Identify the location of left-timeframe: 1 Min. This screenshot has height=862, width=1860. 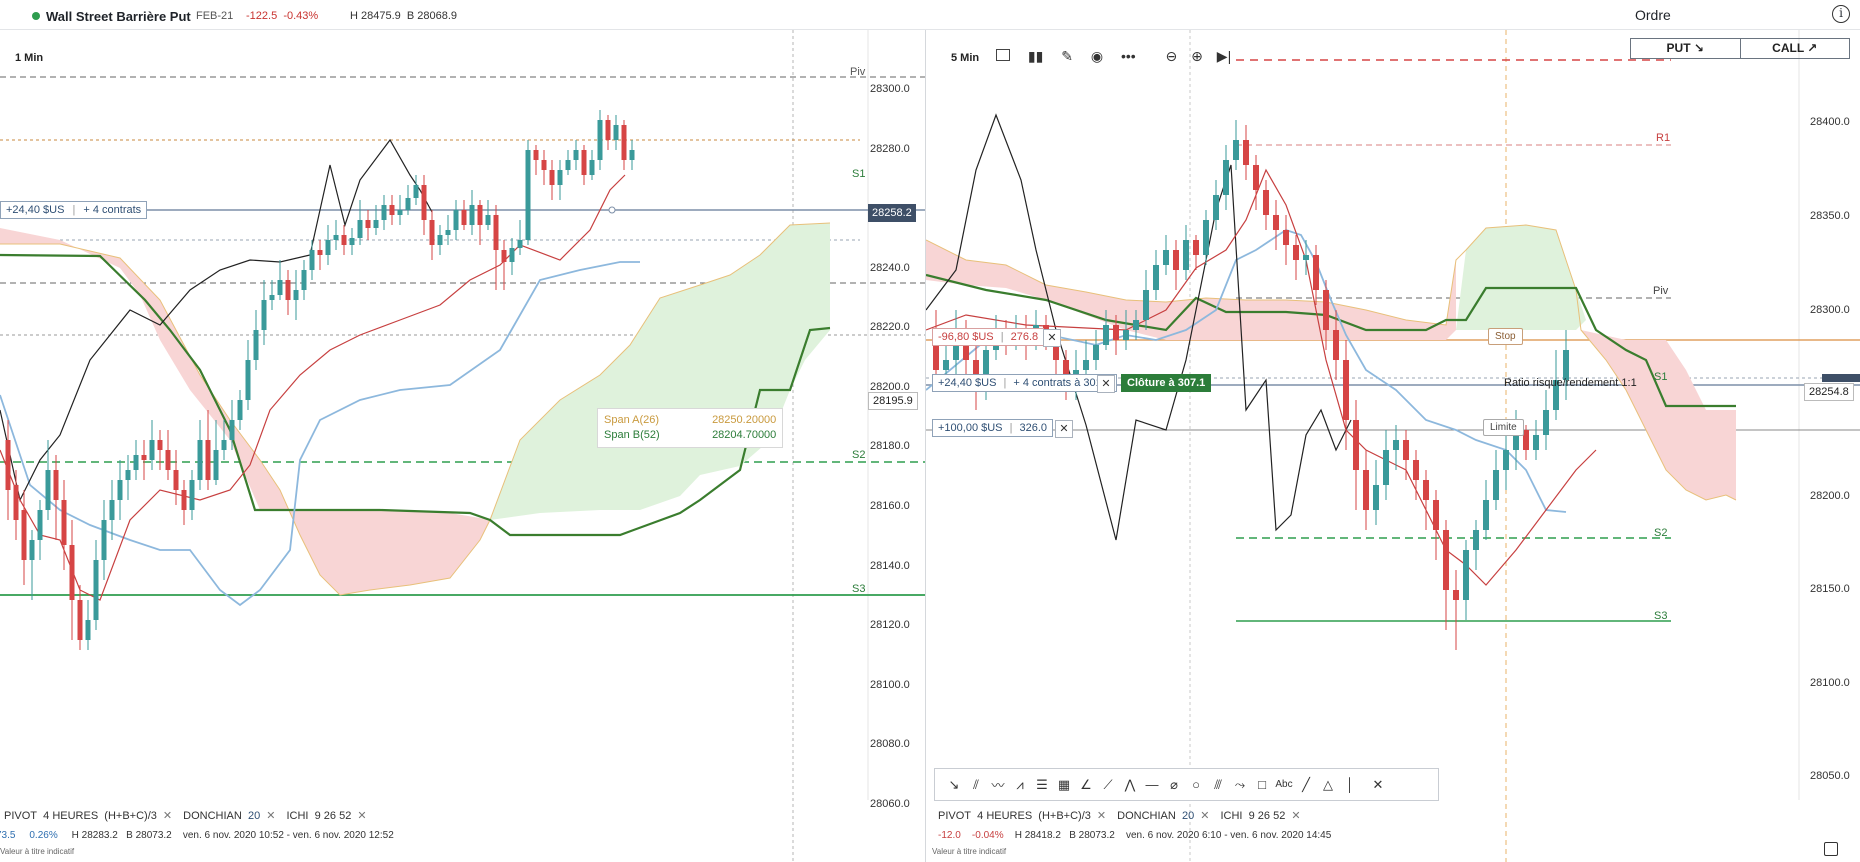
(29, 58).